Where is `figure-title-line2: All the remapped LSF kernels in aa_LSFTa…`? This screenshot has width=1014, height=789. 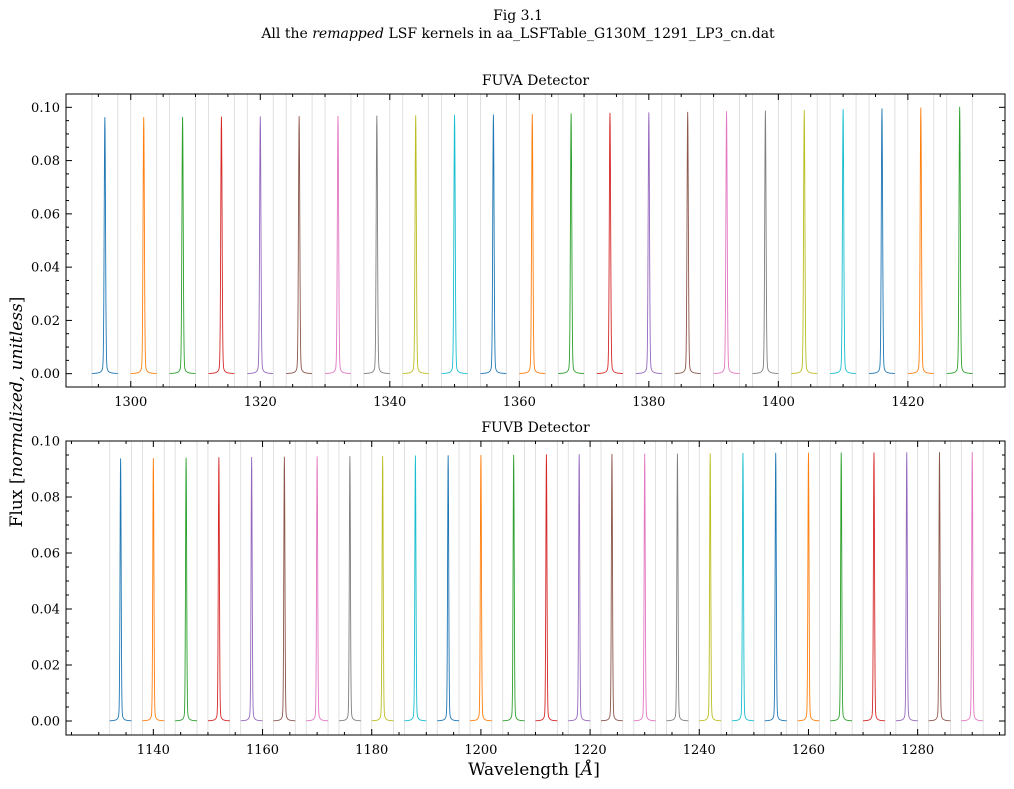
figure-title-line2: All the remapped LSF kernels in aa_LSFTa… is located at coordinates (517, 34).